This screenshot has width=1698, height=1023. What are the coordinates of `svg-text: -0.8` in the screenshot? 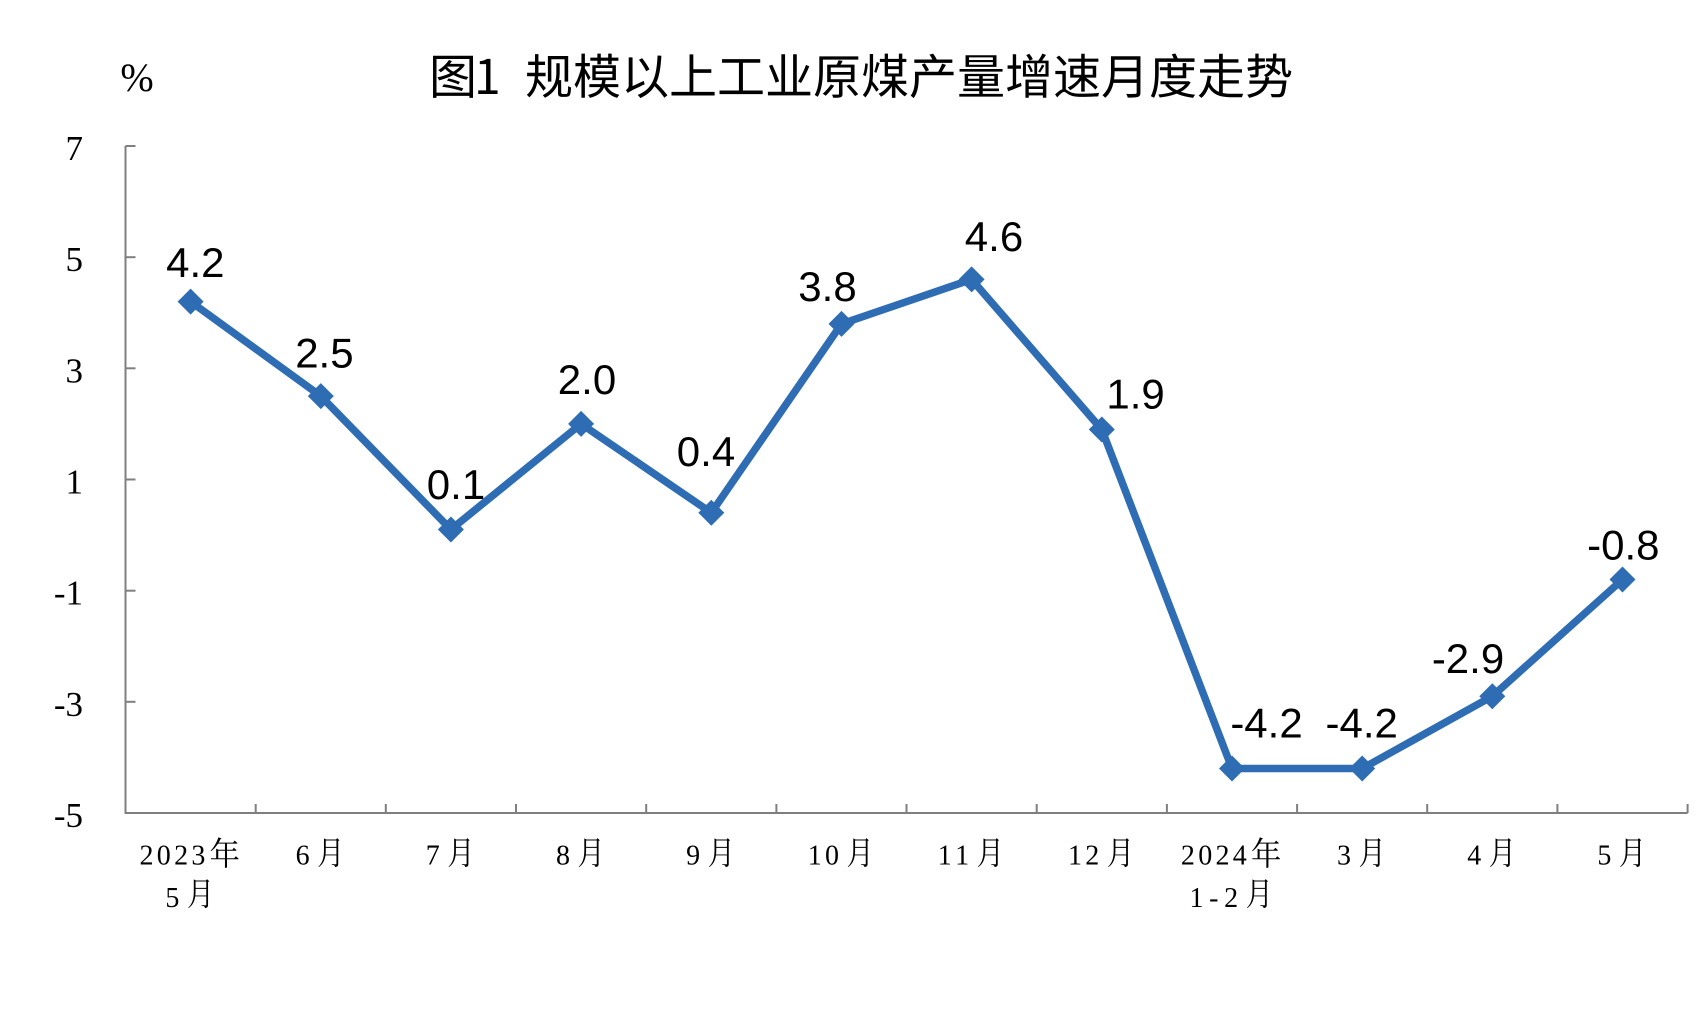 It's located at (1623, 545).